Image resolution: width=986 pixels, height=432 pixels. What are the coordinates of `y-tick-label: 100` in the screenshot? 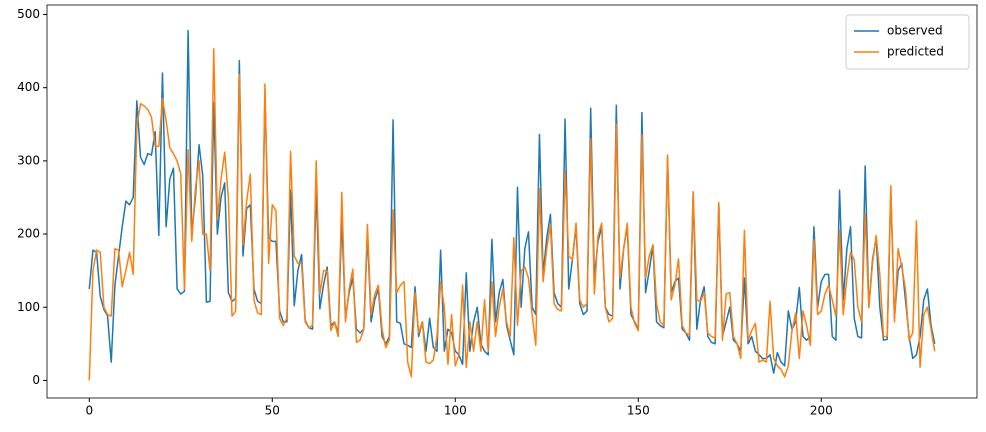 It's located at (28, 307).